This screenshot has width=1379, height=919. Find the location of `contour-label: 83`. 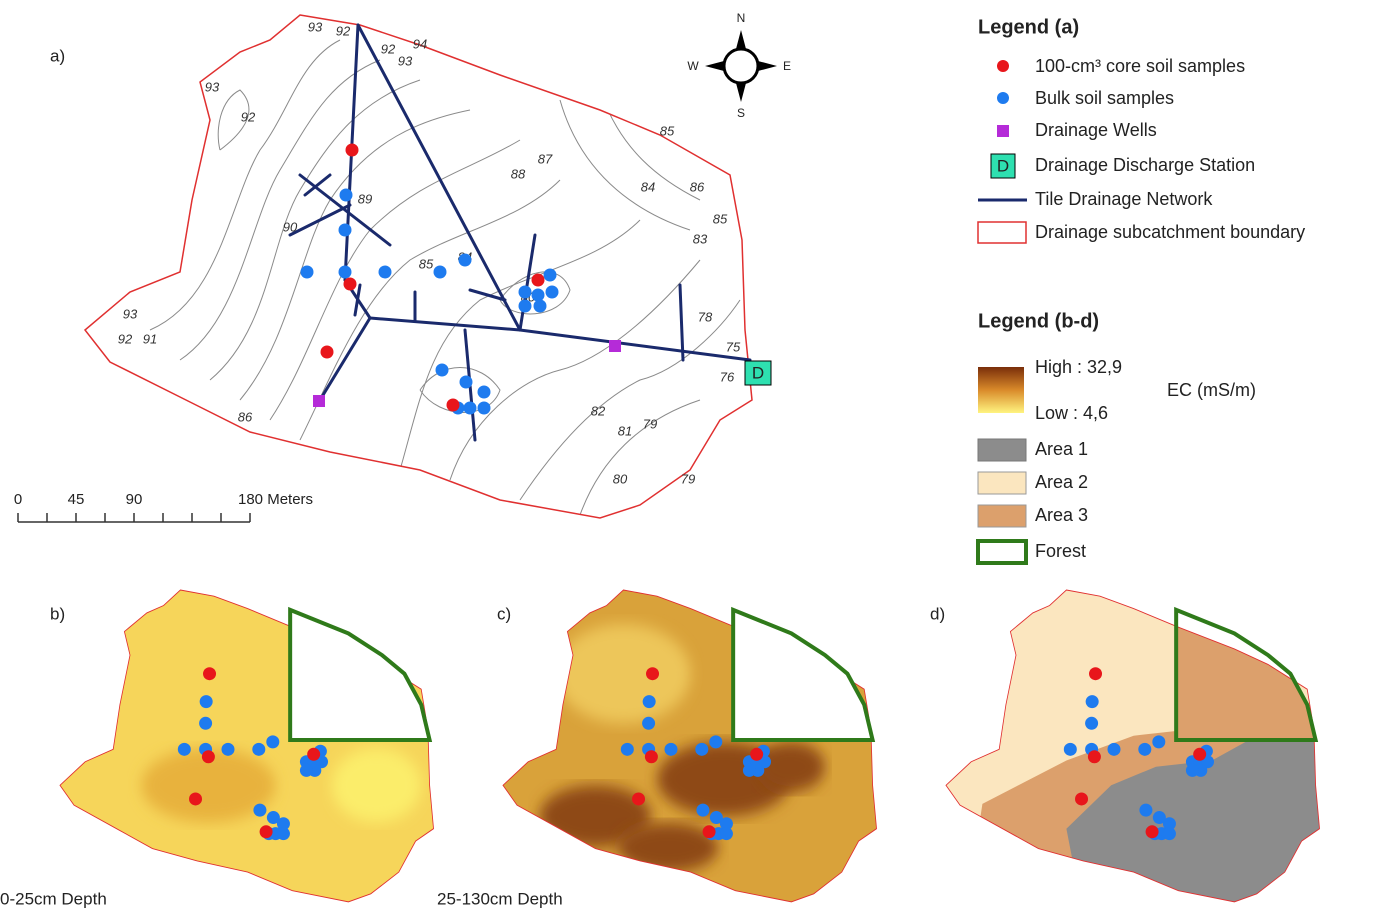

contour-label: 83 is located at coordinates (700, 238).